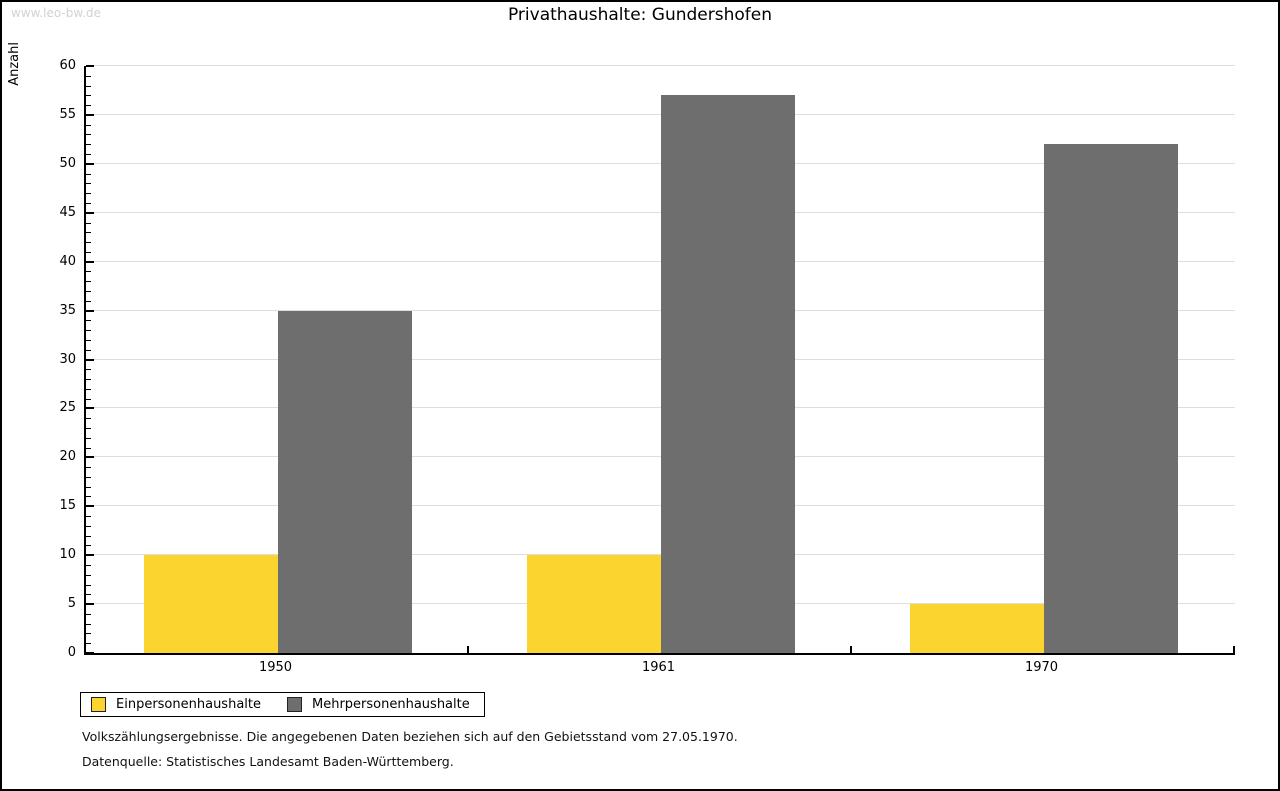 Image resolution: width=1280 pixels, height=791 pixels. What do you see at coordinates (188, 704) in the screenshot?
I see `legend-label: Einpersonenhaushalte` at bounding box center [188, 704].